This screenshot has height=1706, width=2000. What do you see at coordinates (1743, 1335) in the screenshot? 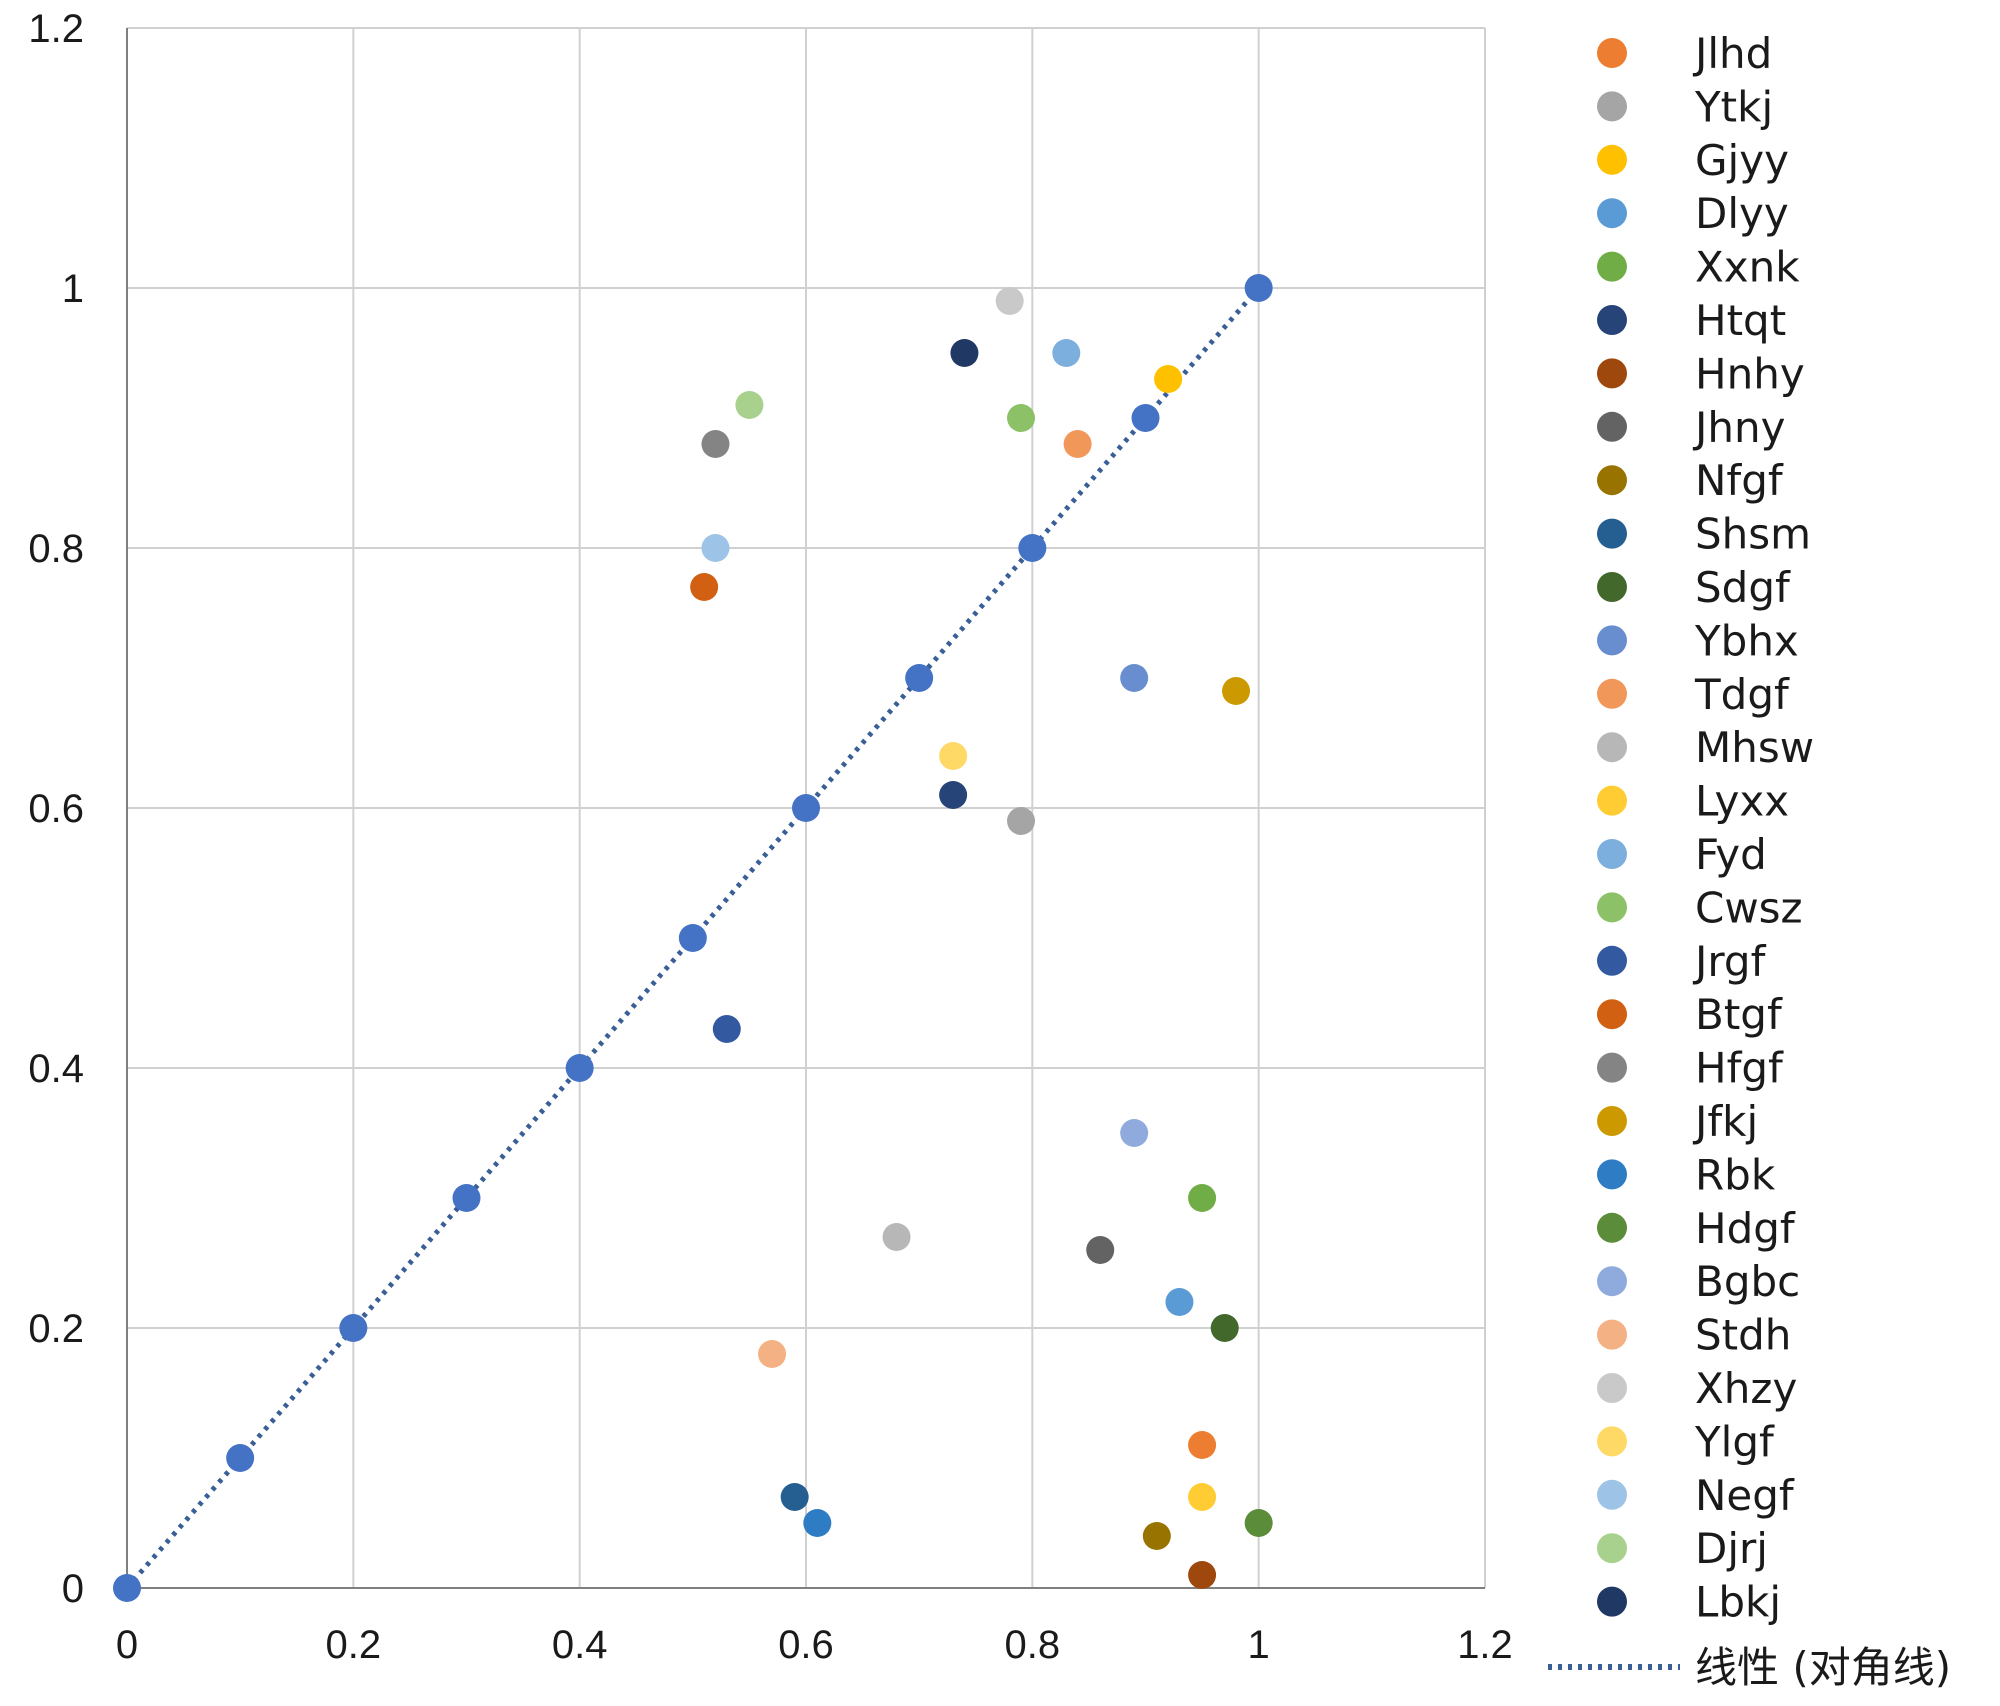
I see `legend-label-stdh: Stdh` at bounding box center [1743, 1335].